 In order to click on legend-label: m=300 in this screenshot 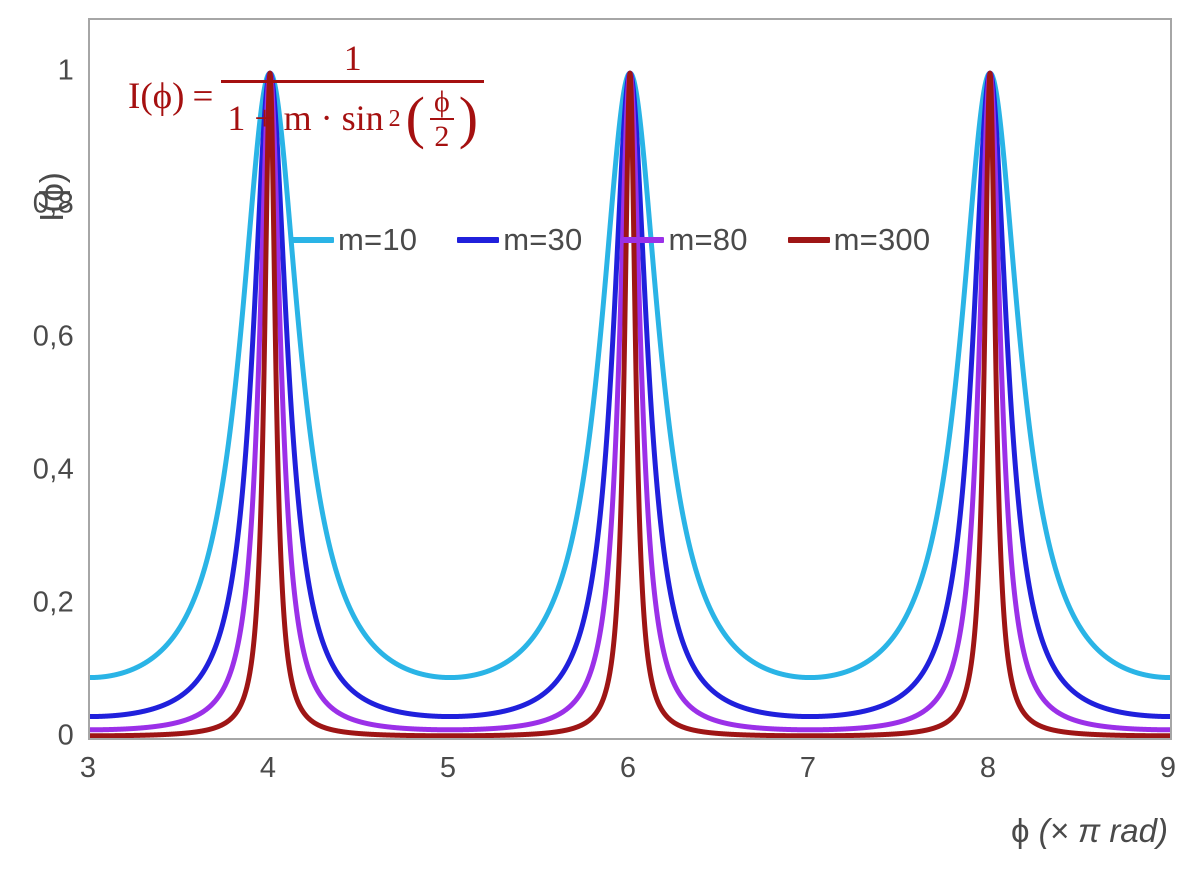, I will do `click(882, 239)`.